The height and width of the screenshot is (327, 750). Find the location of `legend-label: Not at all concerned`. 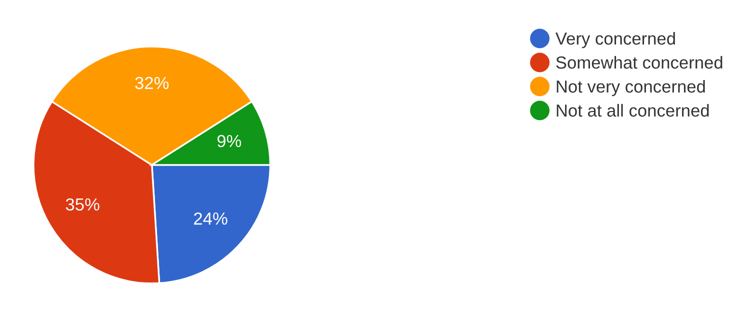

legend-label: Not at all concerned is located at coordinates (632, 110).